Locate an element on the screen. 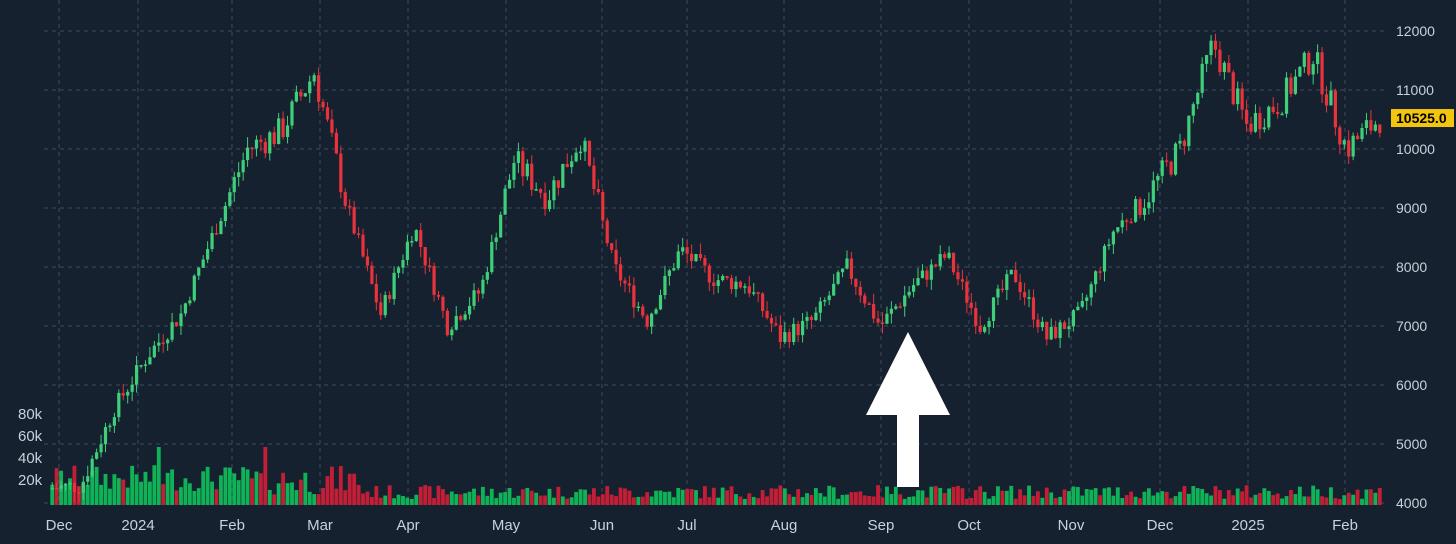 The width and height of the screenshot is (1456, 544). price-tick-label: 12000 is located at coordinates (1415, 31).